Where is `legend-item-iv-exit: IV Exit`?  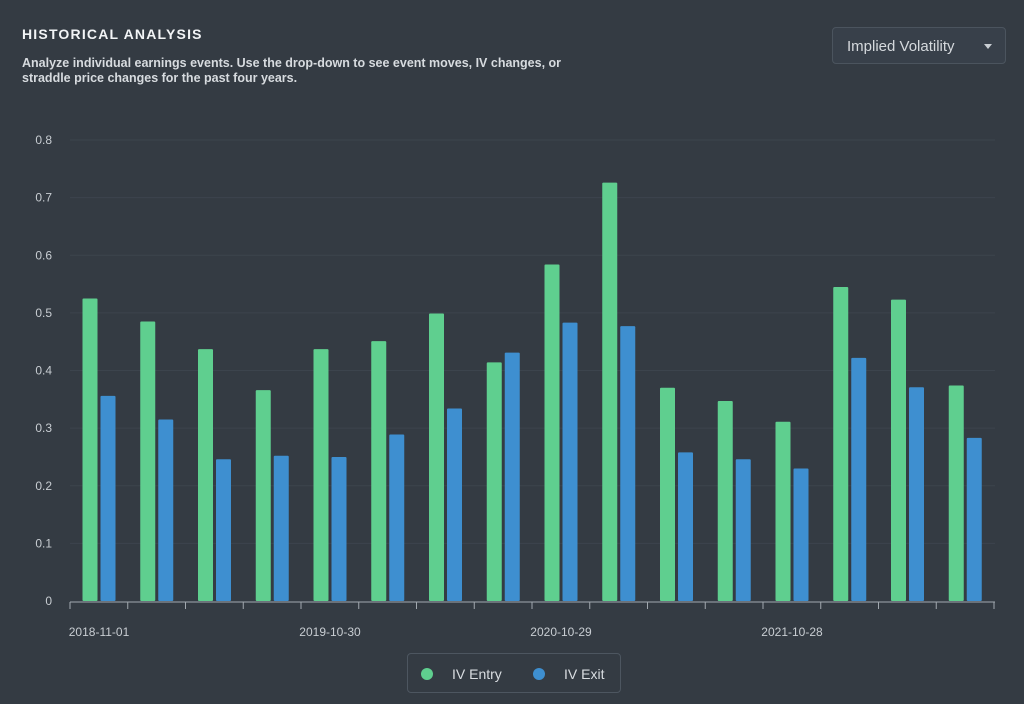
legend-item-iv-exit: IV Exit is located at coordinates (568, 674).